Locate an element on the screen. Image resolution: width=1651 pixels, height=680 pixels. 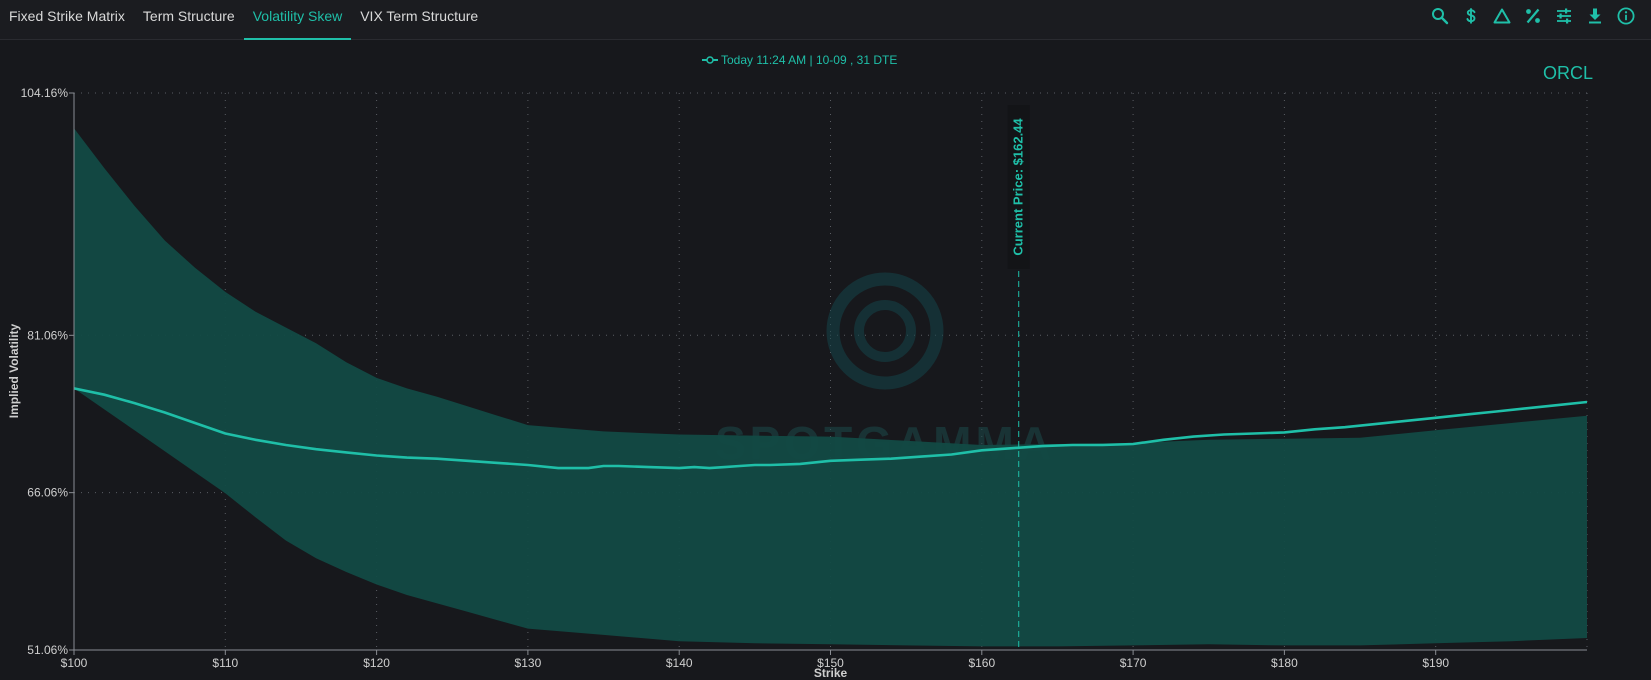
current-price-label-bg is located at coordinates (1018, 187).